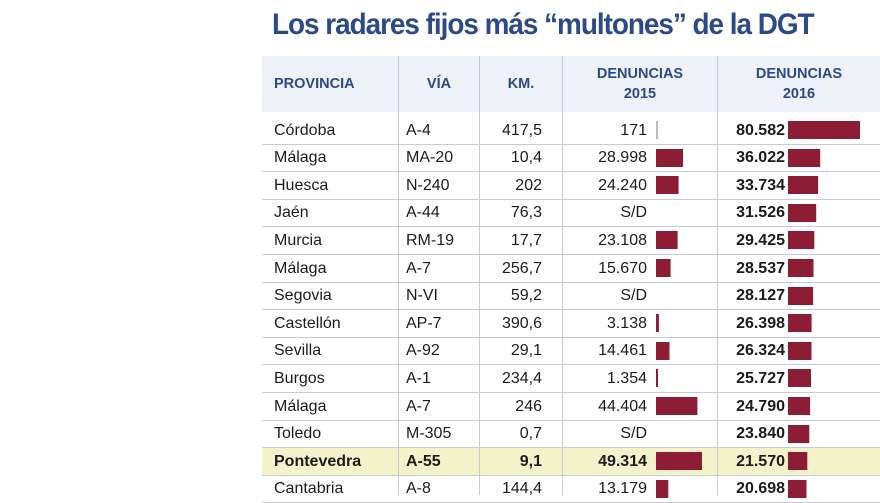 The height and width of the screenshot is (503, 880). Describe the element at coordinates (291, 213) in the screenshot. I see `cell-provincia: Jaén` at that location.